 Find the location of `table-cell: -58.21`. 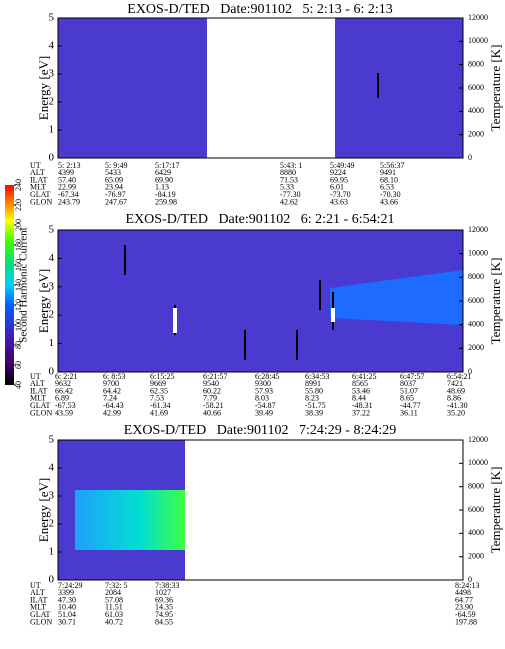

table-cell: -58.21 is located at coordinates (213, 405).